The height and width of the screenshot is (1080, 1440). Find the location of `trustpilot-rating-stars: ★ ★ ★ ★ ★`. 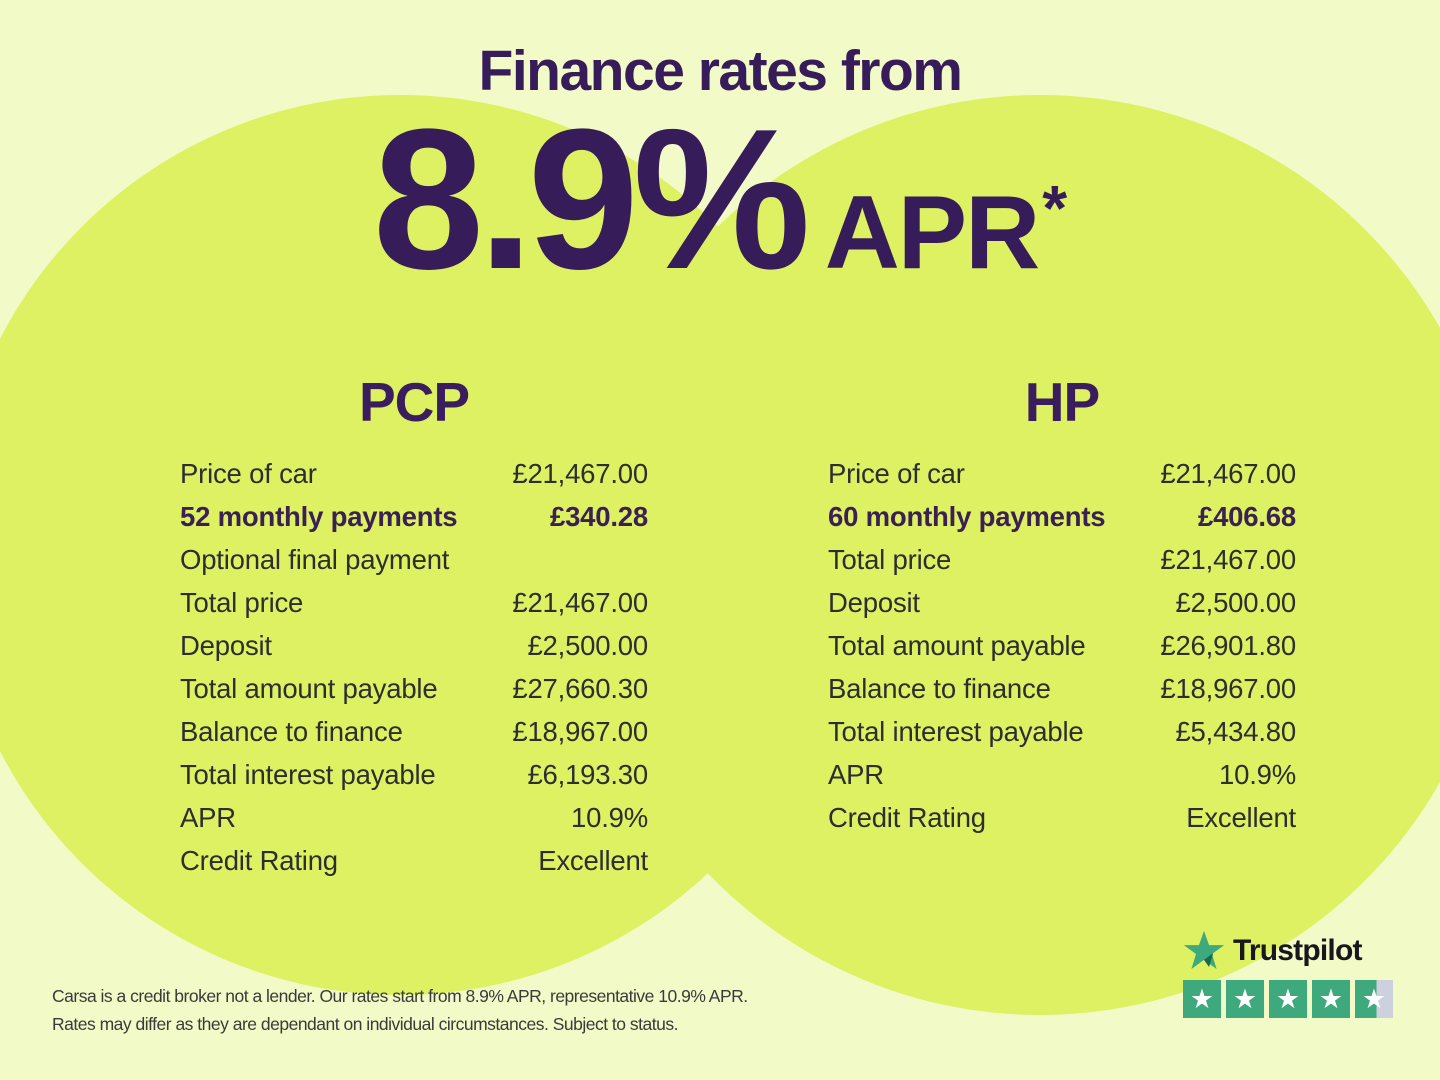

trustpilot-rating-stars: ★ ★ ★ ★ ★ is located at coordinates (1288, 999).